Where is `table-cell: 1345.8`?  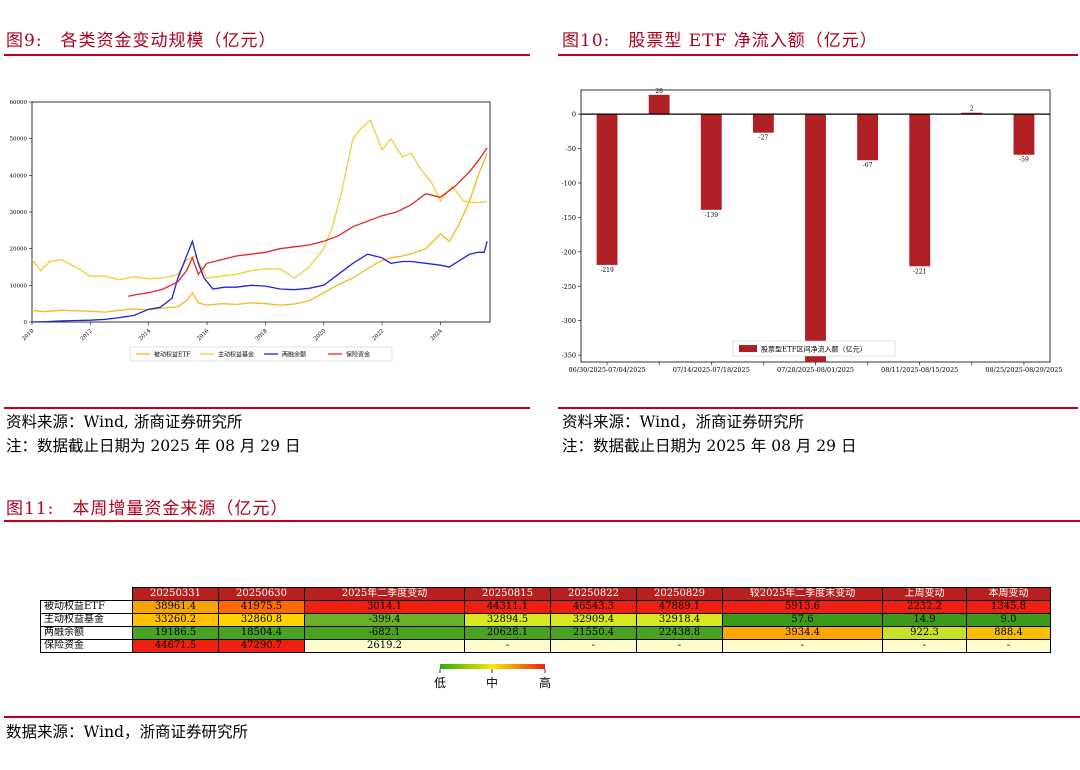
table-cell: 1345.8 is located at coordinates (1008, 607).